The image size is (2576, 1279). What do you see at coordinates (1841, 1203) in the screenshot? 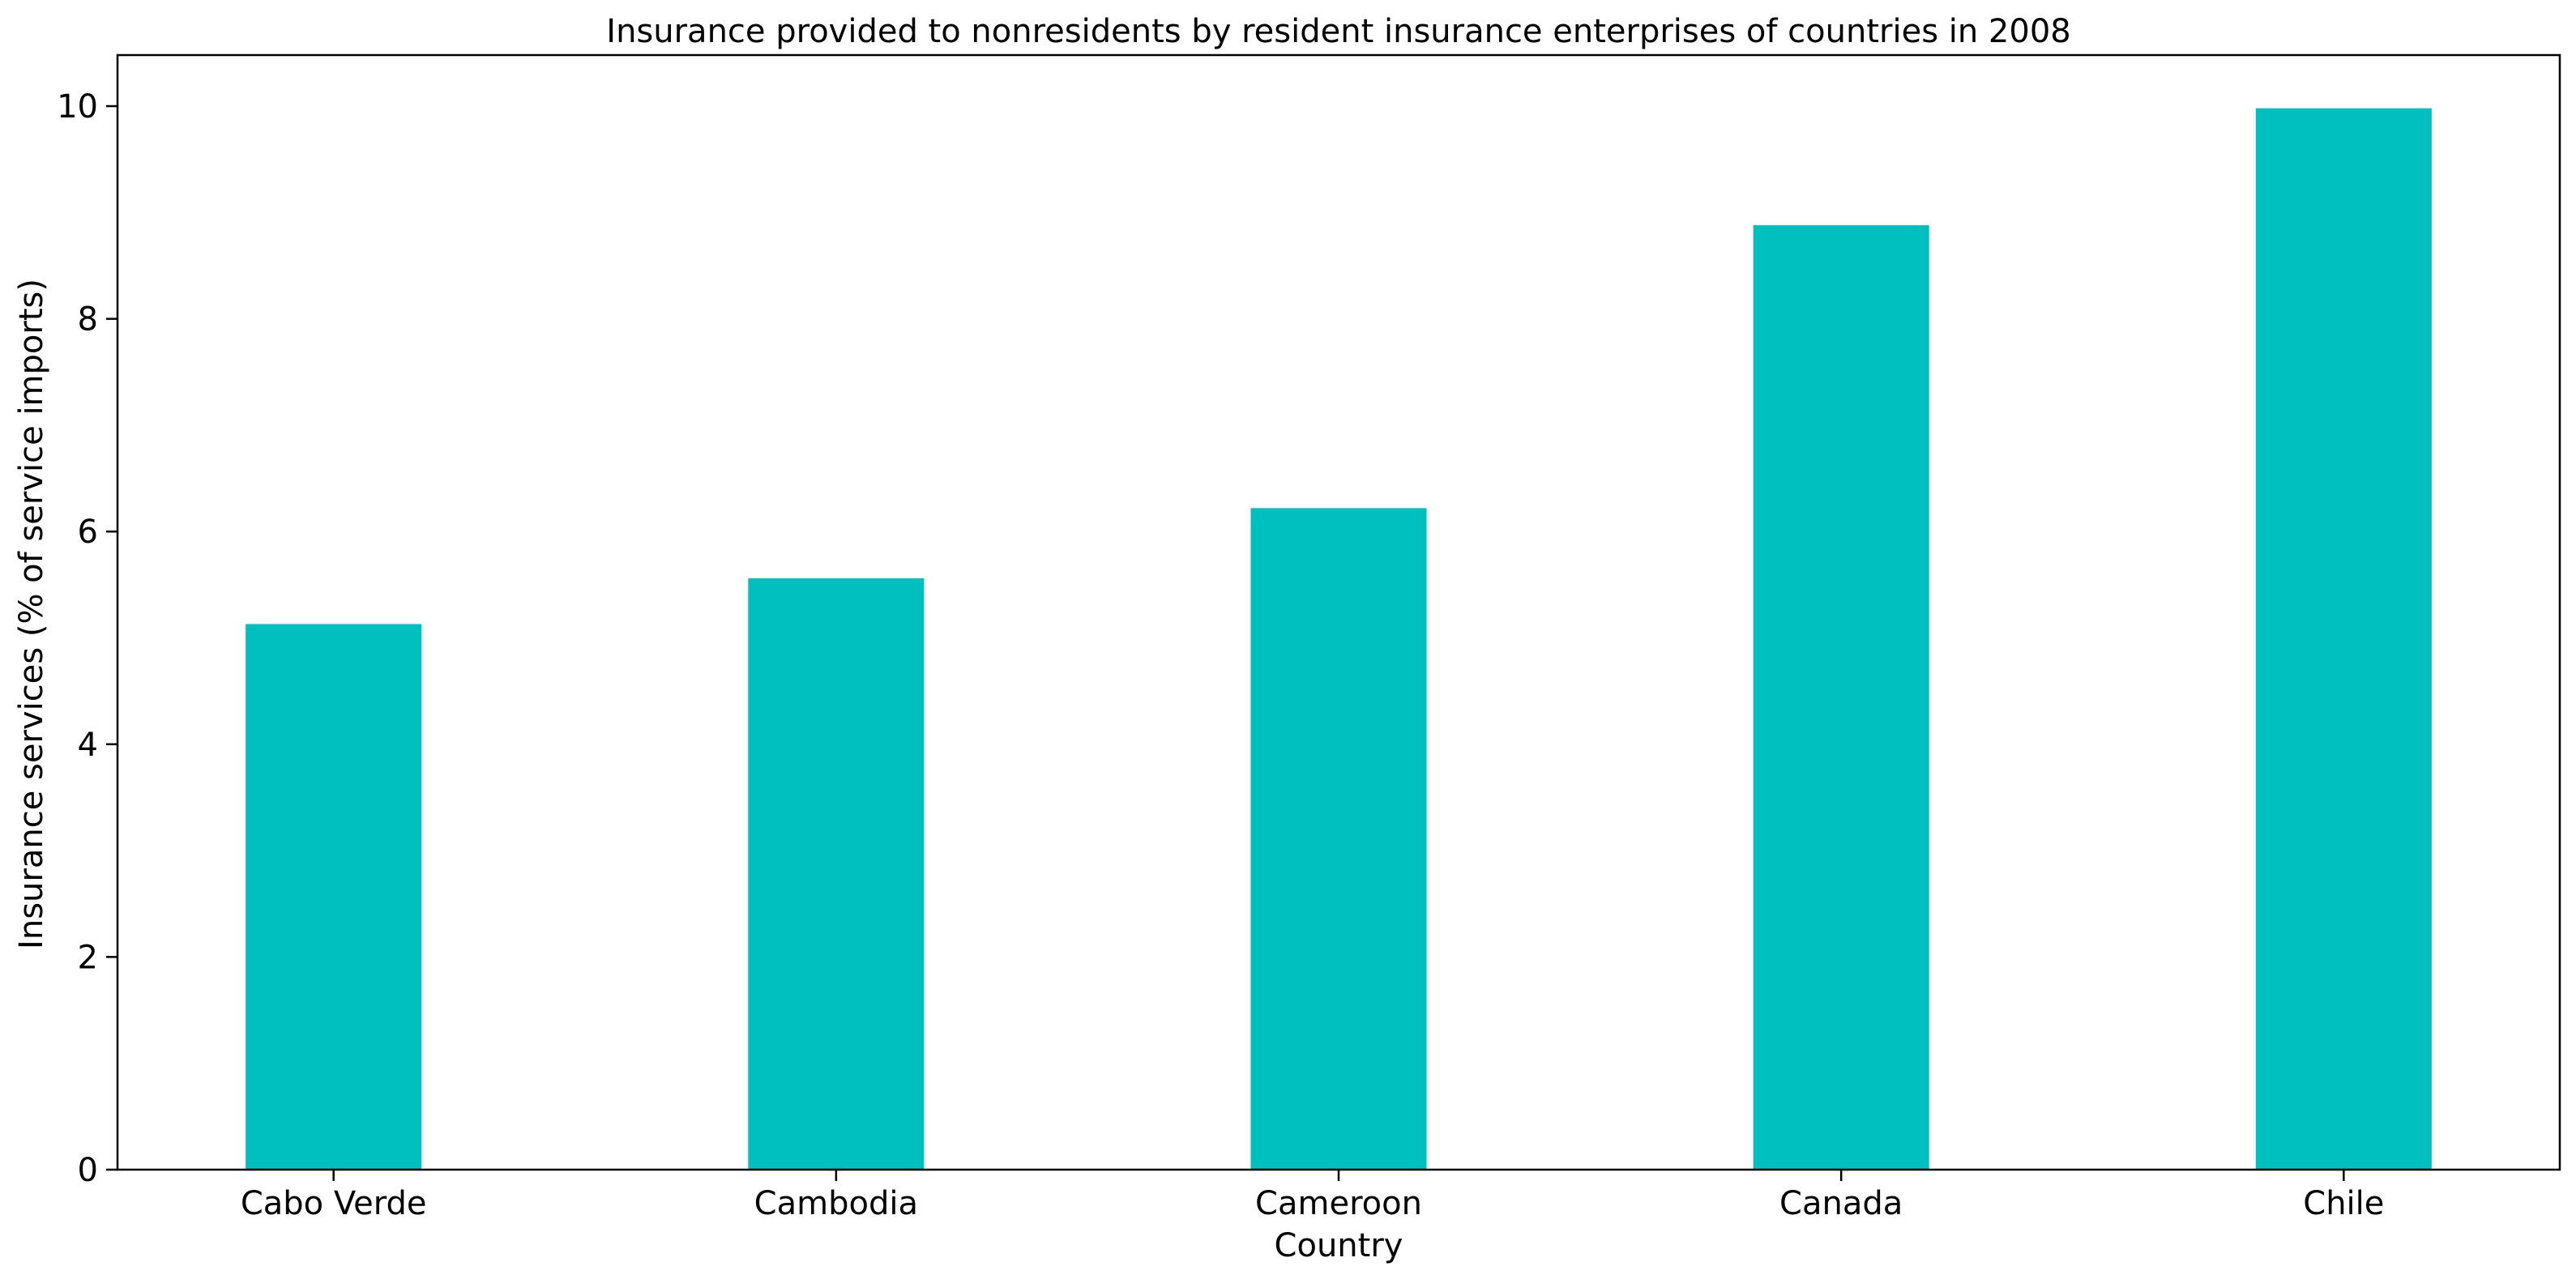
I see `x-tick-label: Canada` at bounding box center [1841, 1203].